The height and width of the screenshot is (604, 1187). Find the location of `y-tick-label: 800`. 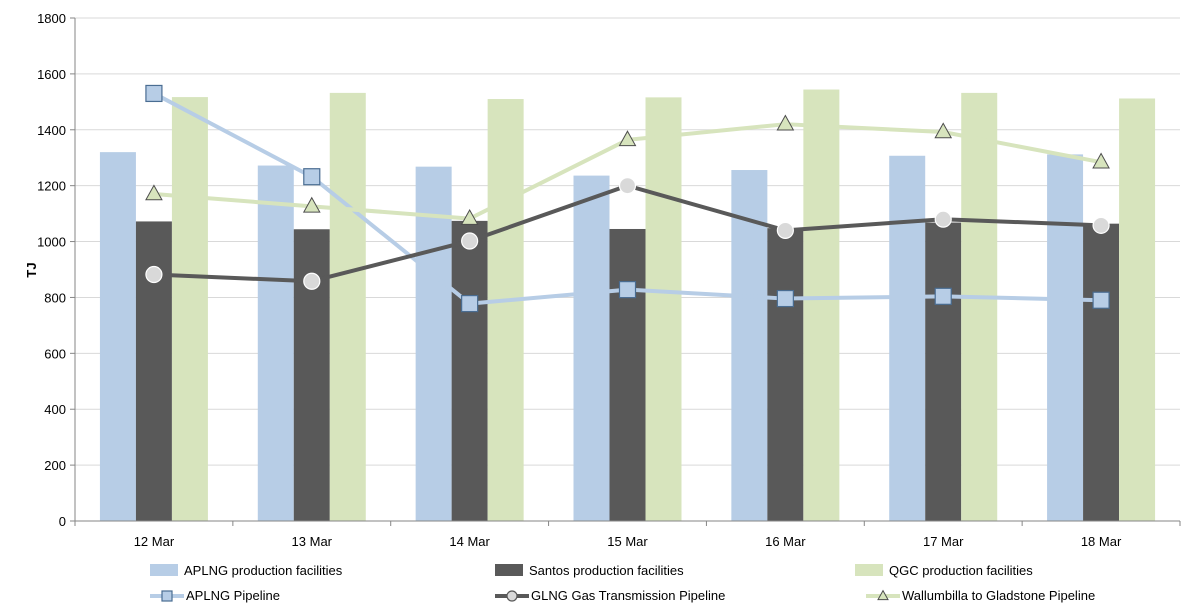

y-tick-label: 800 is located at coordinates (55, 297).